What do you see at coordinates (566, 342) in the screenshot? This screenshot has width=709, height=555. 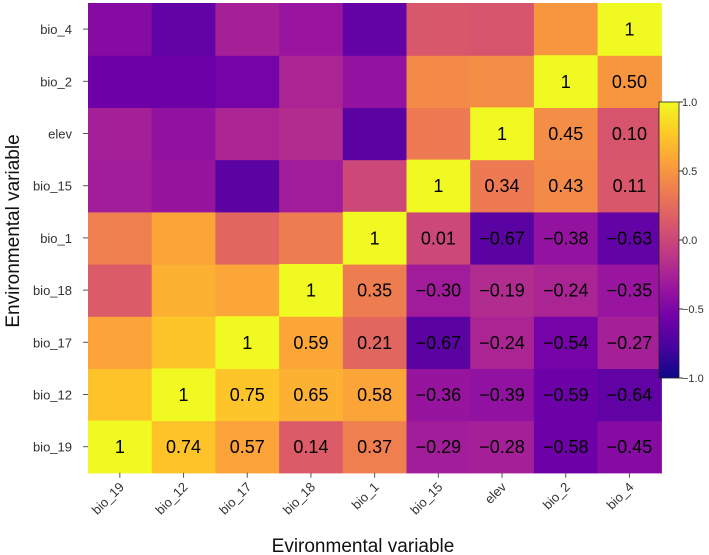 I see `heatmap-cell-bio2-bio17` at bounding box center [566, 342].